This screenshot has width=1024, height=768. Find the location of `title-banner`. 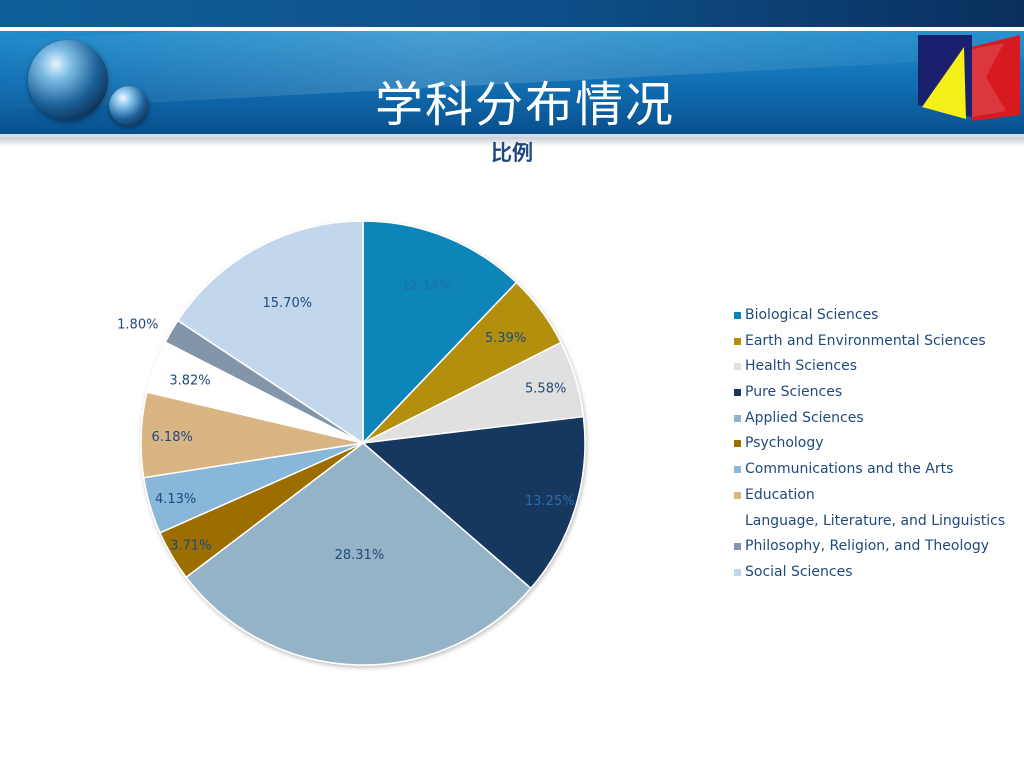

title-banner is located at coordinates (512, 82).